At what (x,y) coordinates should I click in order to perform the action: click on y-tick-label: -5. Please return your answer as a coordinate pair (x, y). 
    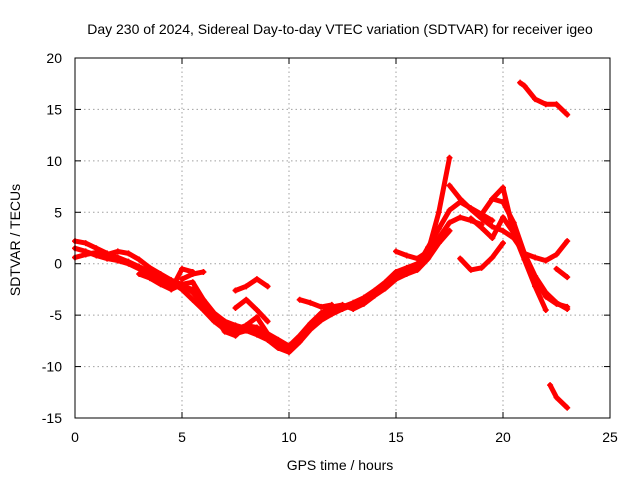
    Looking at the image, I should click on (56, 315).